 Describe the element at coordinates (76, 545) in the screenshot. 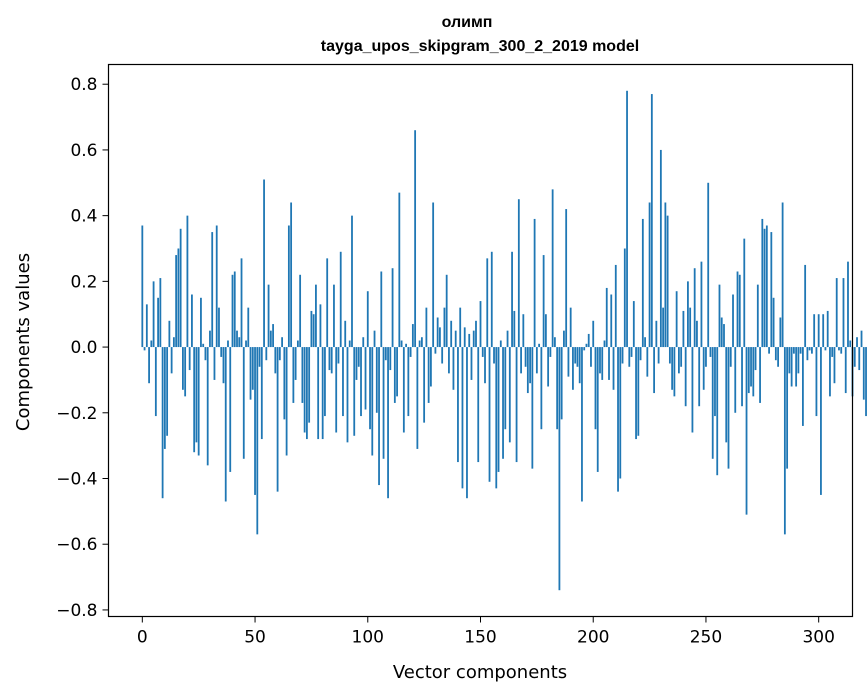

I see `y-tick-label: −0.6` at that location.